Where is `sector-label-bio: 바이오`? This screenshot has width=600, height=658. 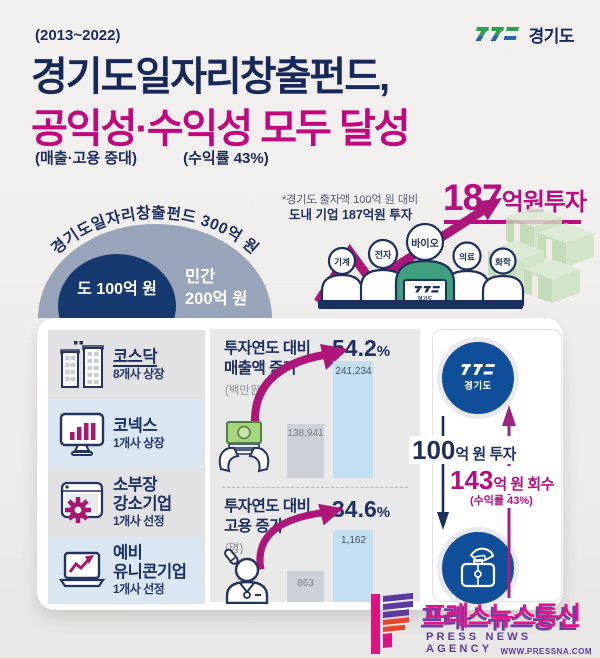
sector-label-bio: 바이오 is located at coordinates (425, 243).